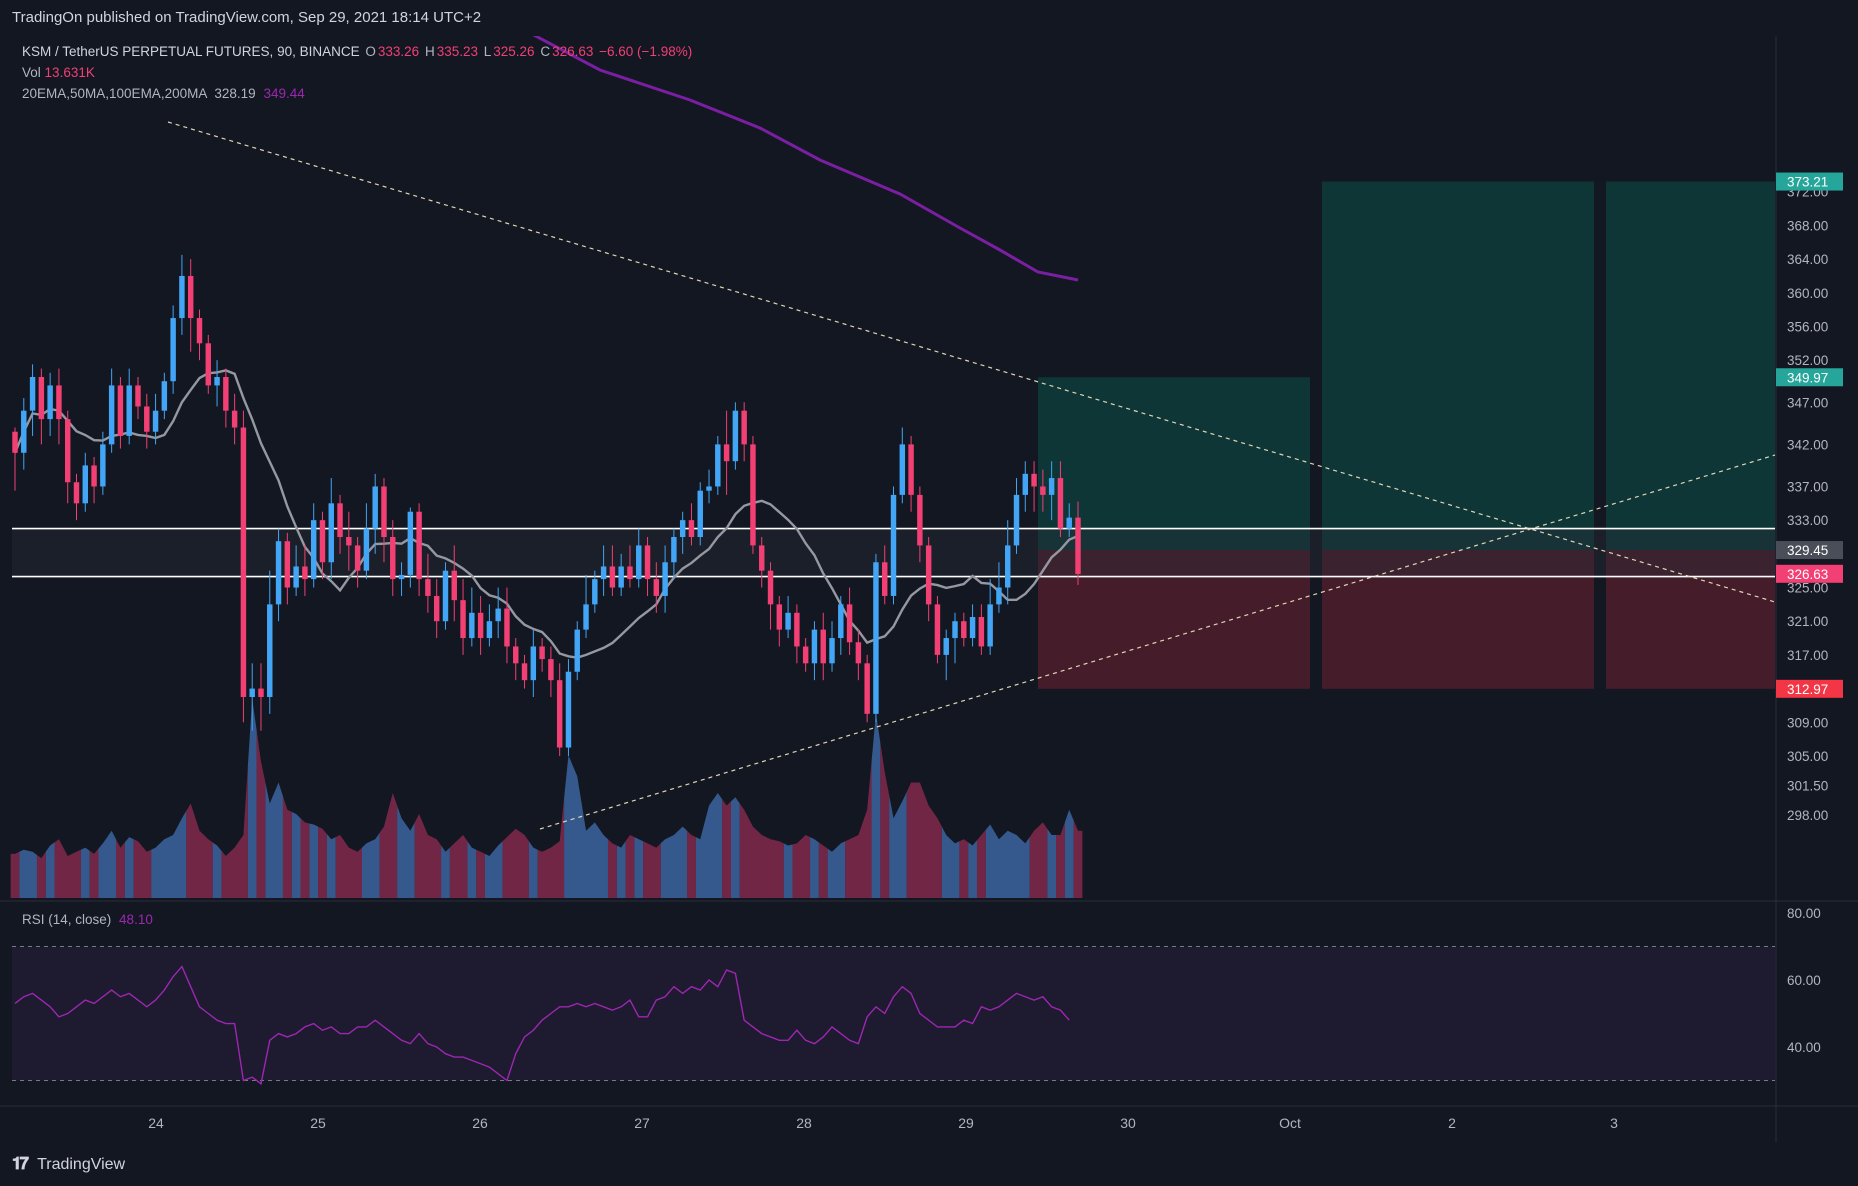 This screenshot has width=1858, height=1186. I want to click on time-axis-label: 27, so click(642, 1123).